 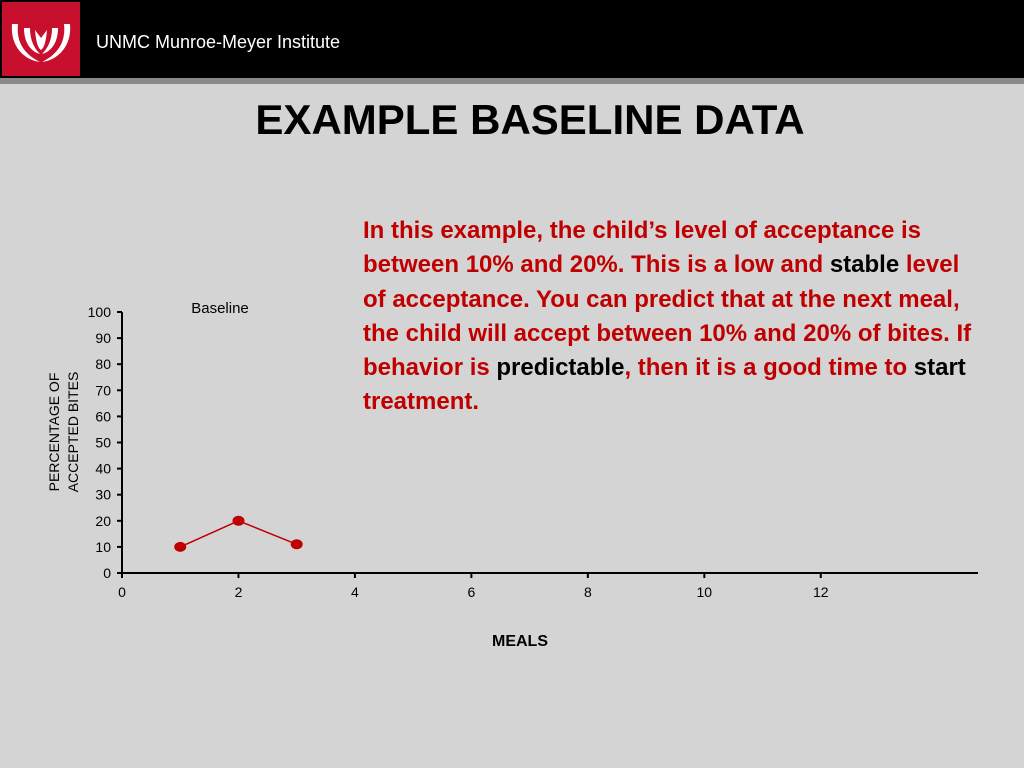 What do you see at coordinates (103, 495) in the screenshot?
I see `y-tick-label: 30` at bounding box center [103, 495].